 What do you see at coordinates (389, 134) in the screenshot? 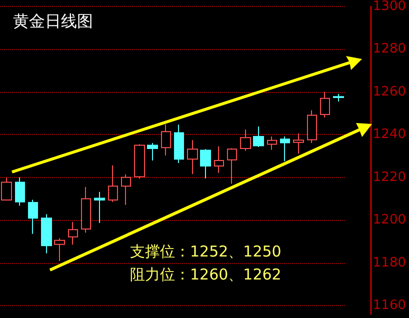
I see `y-tick-label: 1240` at bounding box center [389, 134].